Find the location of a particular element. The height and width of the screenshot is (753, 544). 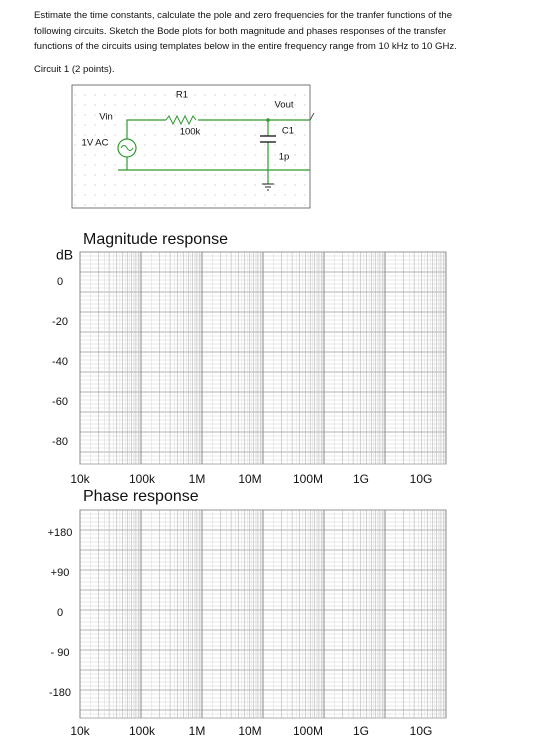

y-unit: dB is located at coordinates (64, 255).